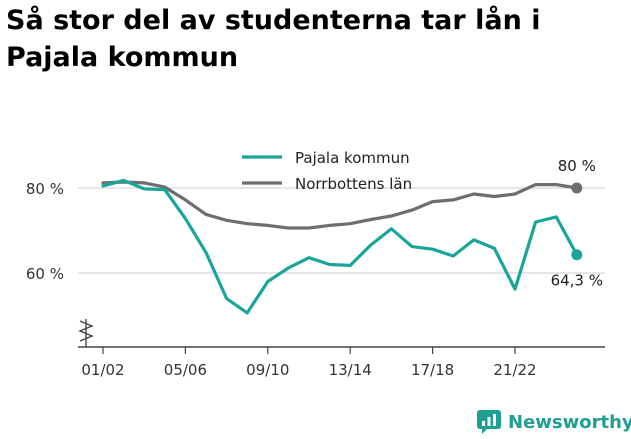 The width and height of the screenshot is (631, 439). What do you see at coordinates (489, 422) in the screenshot?
I see `newsworthy-logo-icon` at bounding box center [489, 422].